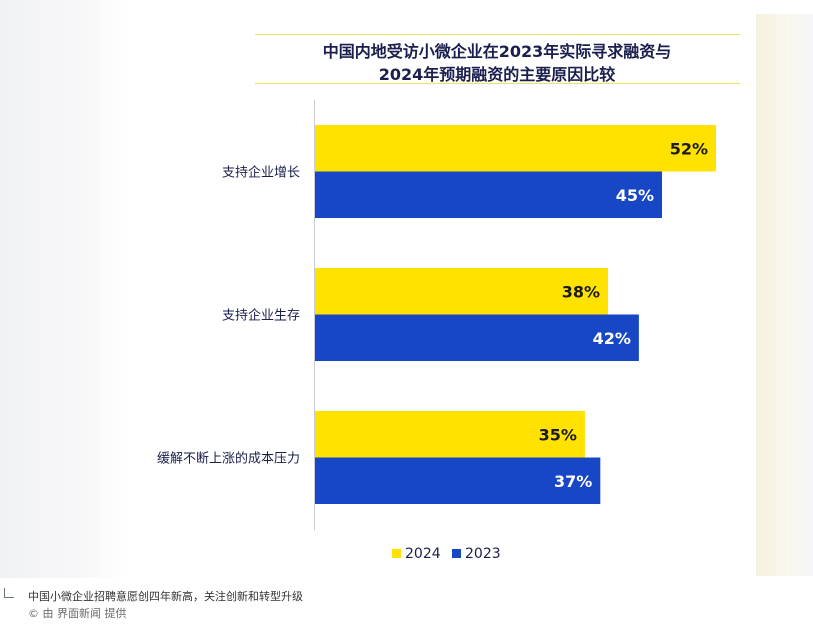 This screenshot has height=633, width=813. Describe the element at coordinates (497, 74) in the screenshot. I see `chart-title-line-2: 2024年预期融资的主要原因比较` at that location.